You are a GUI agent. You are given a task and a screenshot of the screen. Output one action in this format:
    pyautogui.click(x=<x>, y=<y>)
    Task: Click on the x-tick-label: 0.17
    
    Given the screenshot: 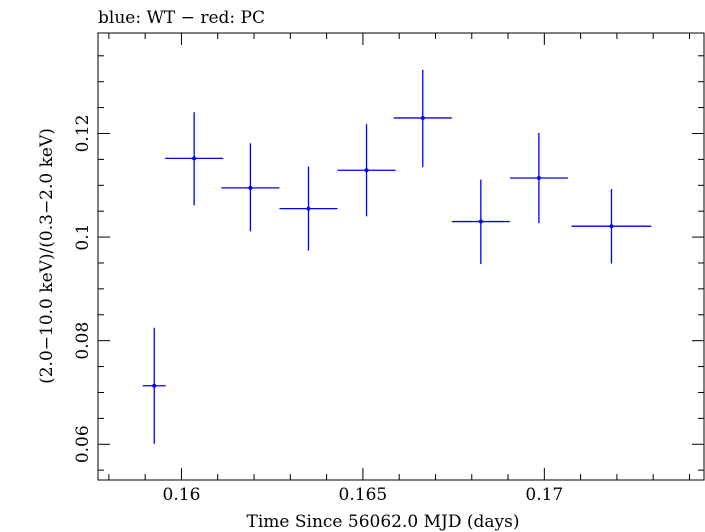 What is the action you would take?
    pyautogui.click(x=544, y=495)
    